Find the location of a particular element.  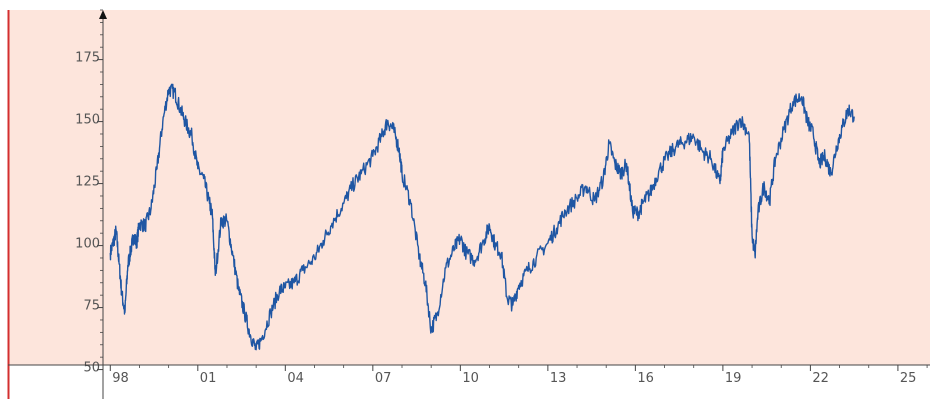

x-tick-label: 98 is located at coordinates (120, 378).